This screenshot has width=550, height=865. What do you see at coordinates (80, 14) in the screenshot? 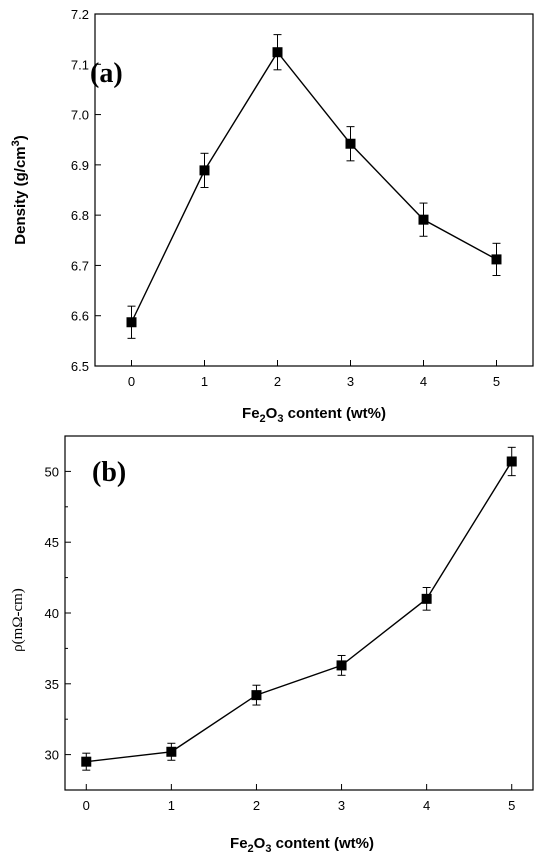
I see `y-tick-label: 7.2` at bounding box center [80, 14].